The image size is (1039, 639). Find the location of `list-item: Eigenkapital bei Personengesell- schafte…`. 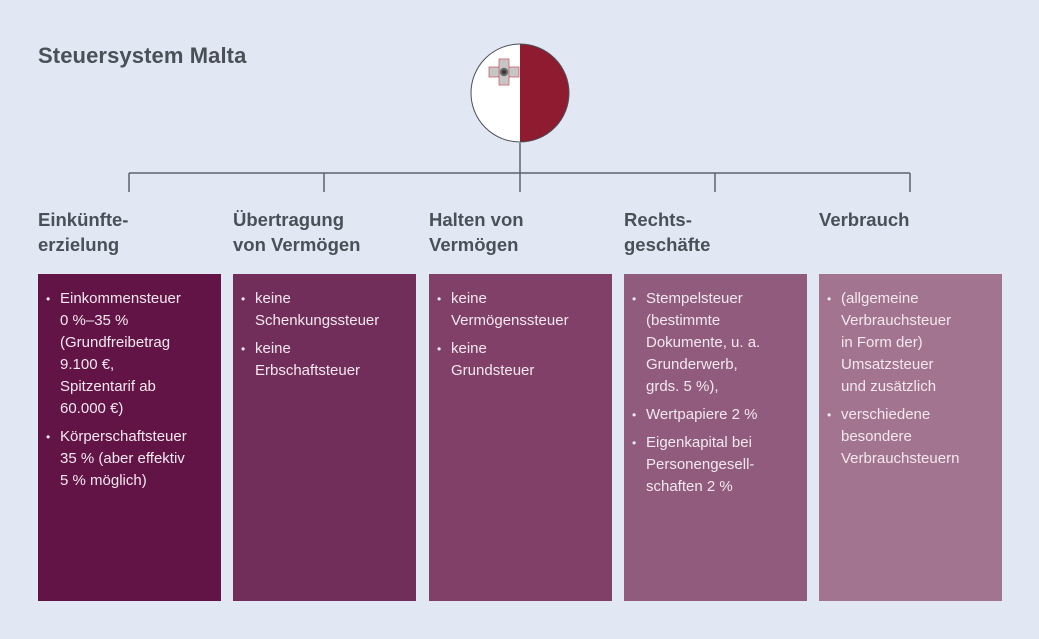

list-item: Eigenkapital bei Personengesell- schafte… is located at coordinates (713, 465).